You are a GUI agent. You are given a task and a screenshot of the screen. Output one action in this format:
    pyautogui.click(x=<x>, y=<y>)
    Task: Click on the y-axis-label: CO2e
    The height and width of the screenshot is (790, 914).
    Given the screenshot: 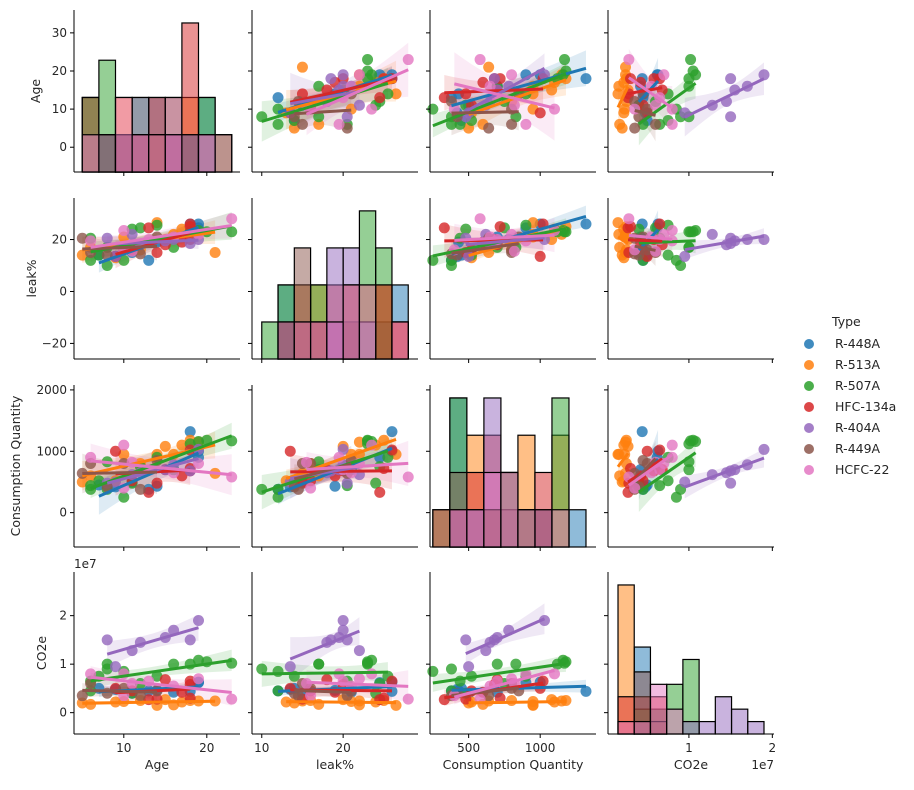 What is the action you would take?
    pyautogui.click(x=41, y=653)
    